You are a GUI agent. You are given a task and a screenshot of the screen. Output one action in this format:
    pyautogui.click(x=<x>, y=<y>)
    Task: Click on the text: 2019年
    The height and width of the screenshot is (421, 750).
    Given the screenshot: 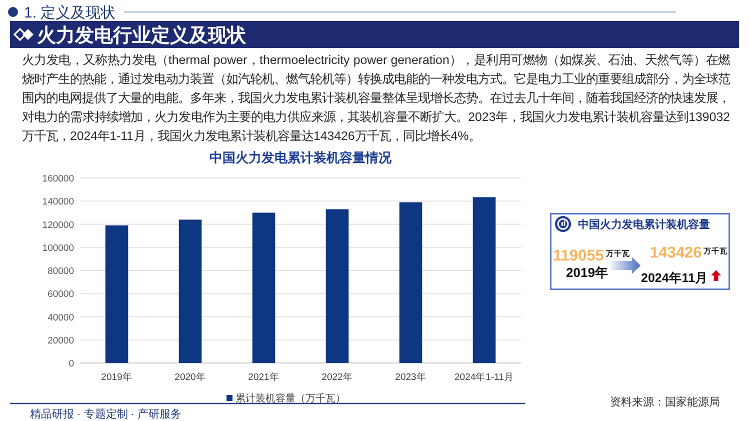 What is the action you would take?
    pyautogui.click(x=587, y=272)
    